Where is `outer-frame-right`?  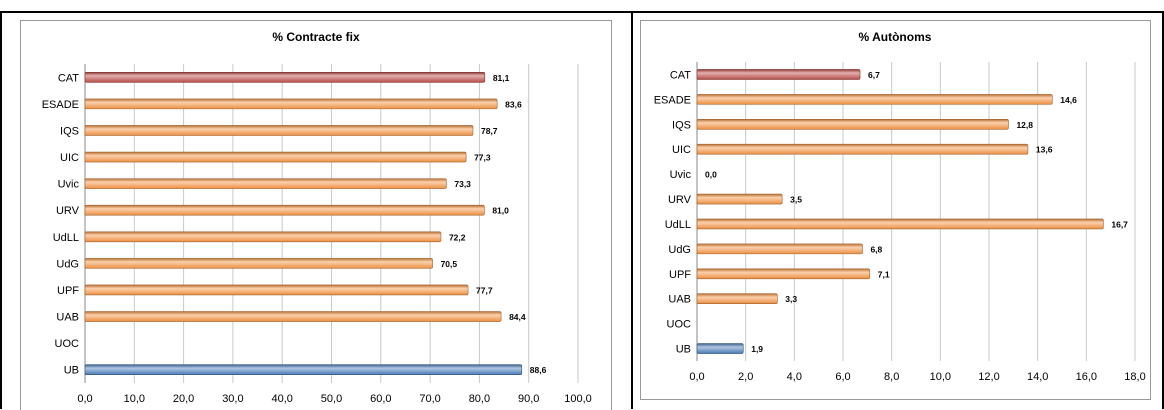
outer-frame-right is located at coordinates (1163, 210).